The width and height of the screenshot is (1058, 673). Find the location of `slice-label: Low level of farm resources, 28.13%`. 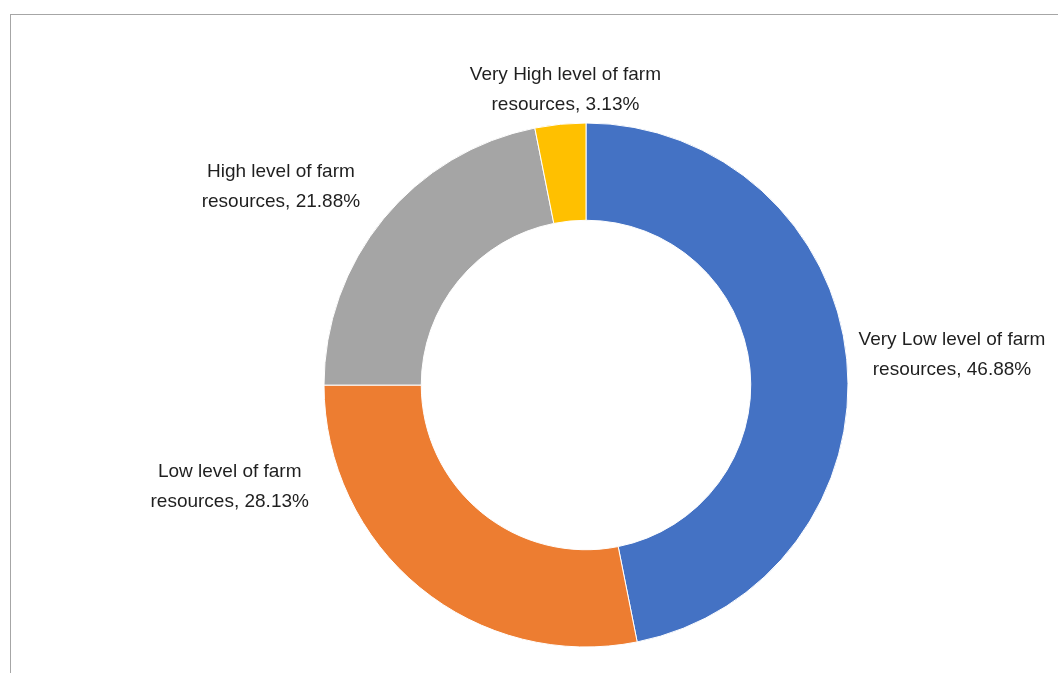

slice-label: Low level of farm resources, 28.13% is located at coordinates (229, 486).